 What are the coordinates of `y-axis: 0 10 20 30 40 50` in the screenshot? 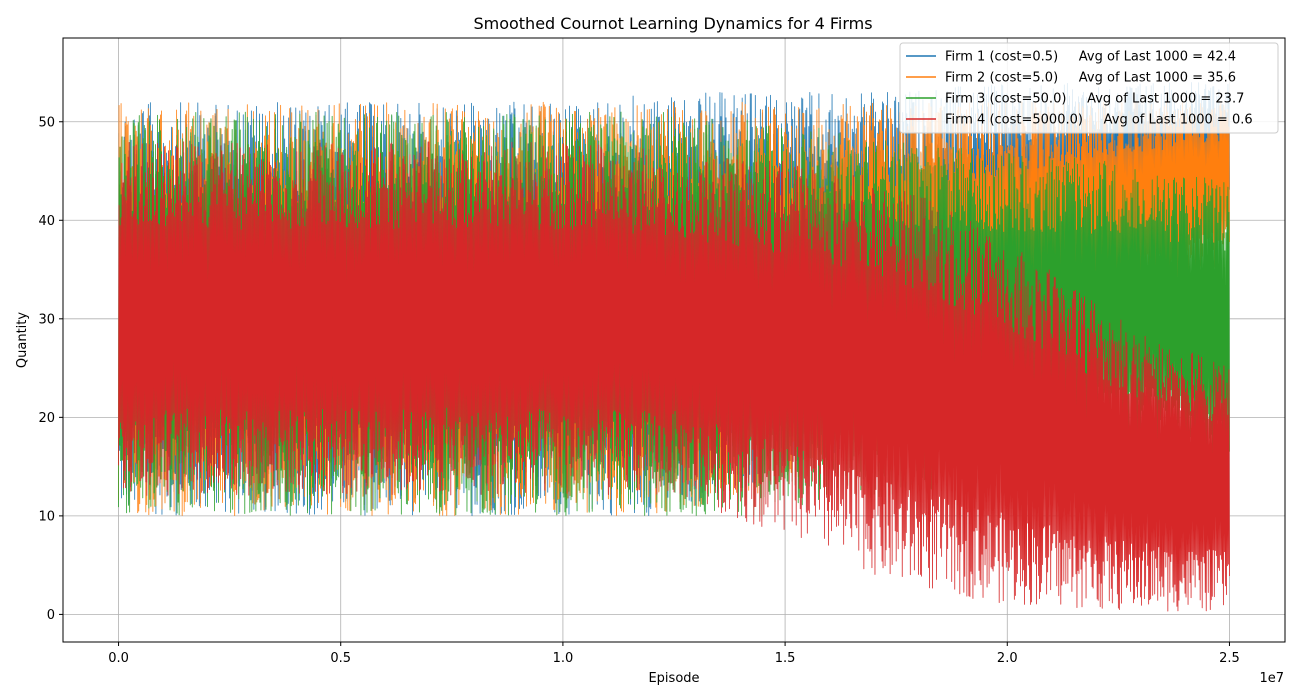 It's located at (50, 369).